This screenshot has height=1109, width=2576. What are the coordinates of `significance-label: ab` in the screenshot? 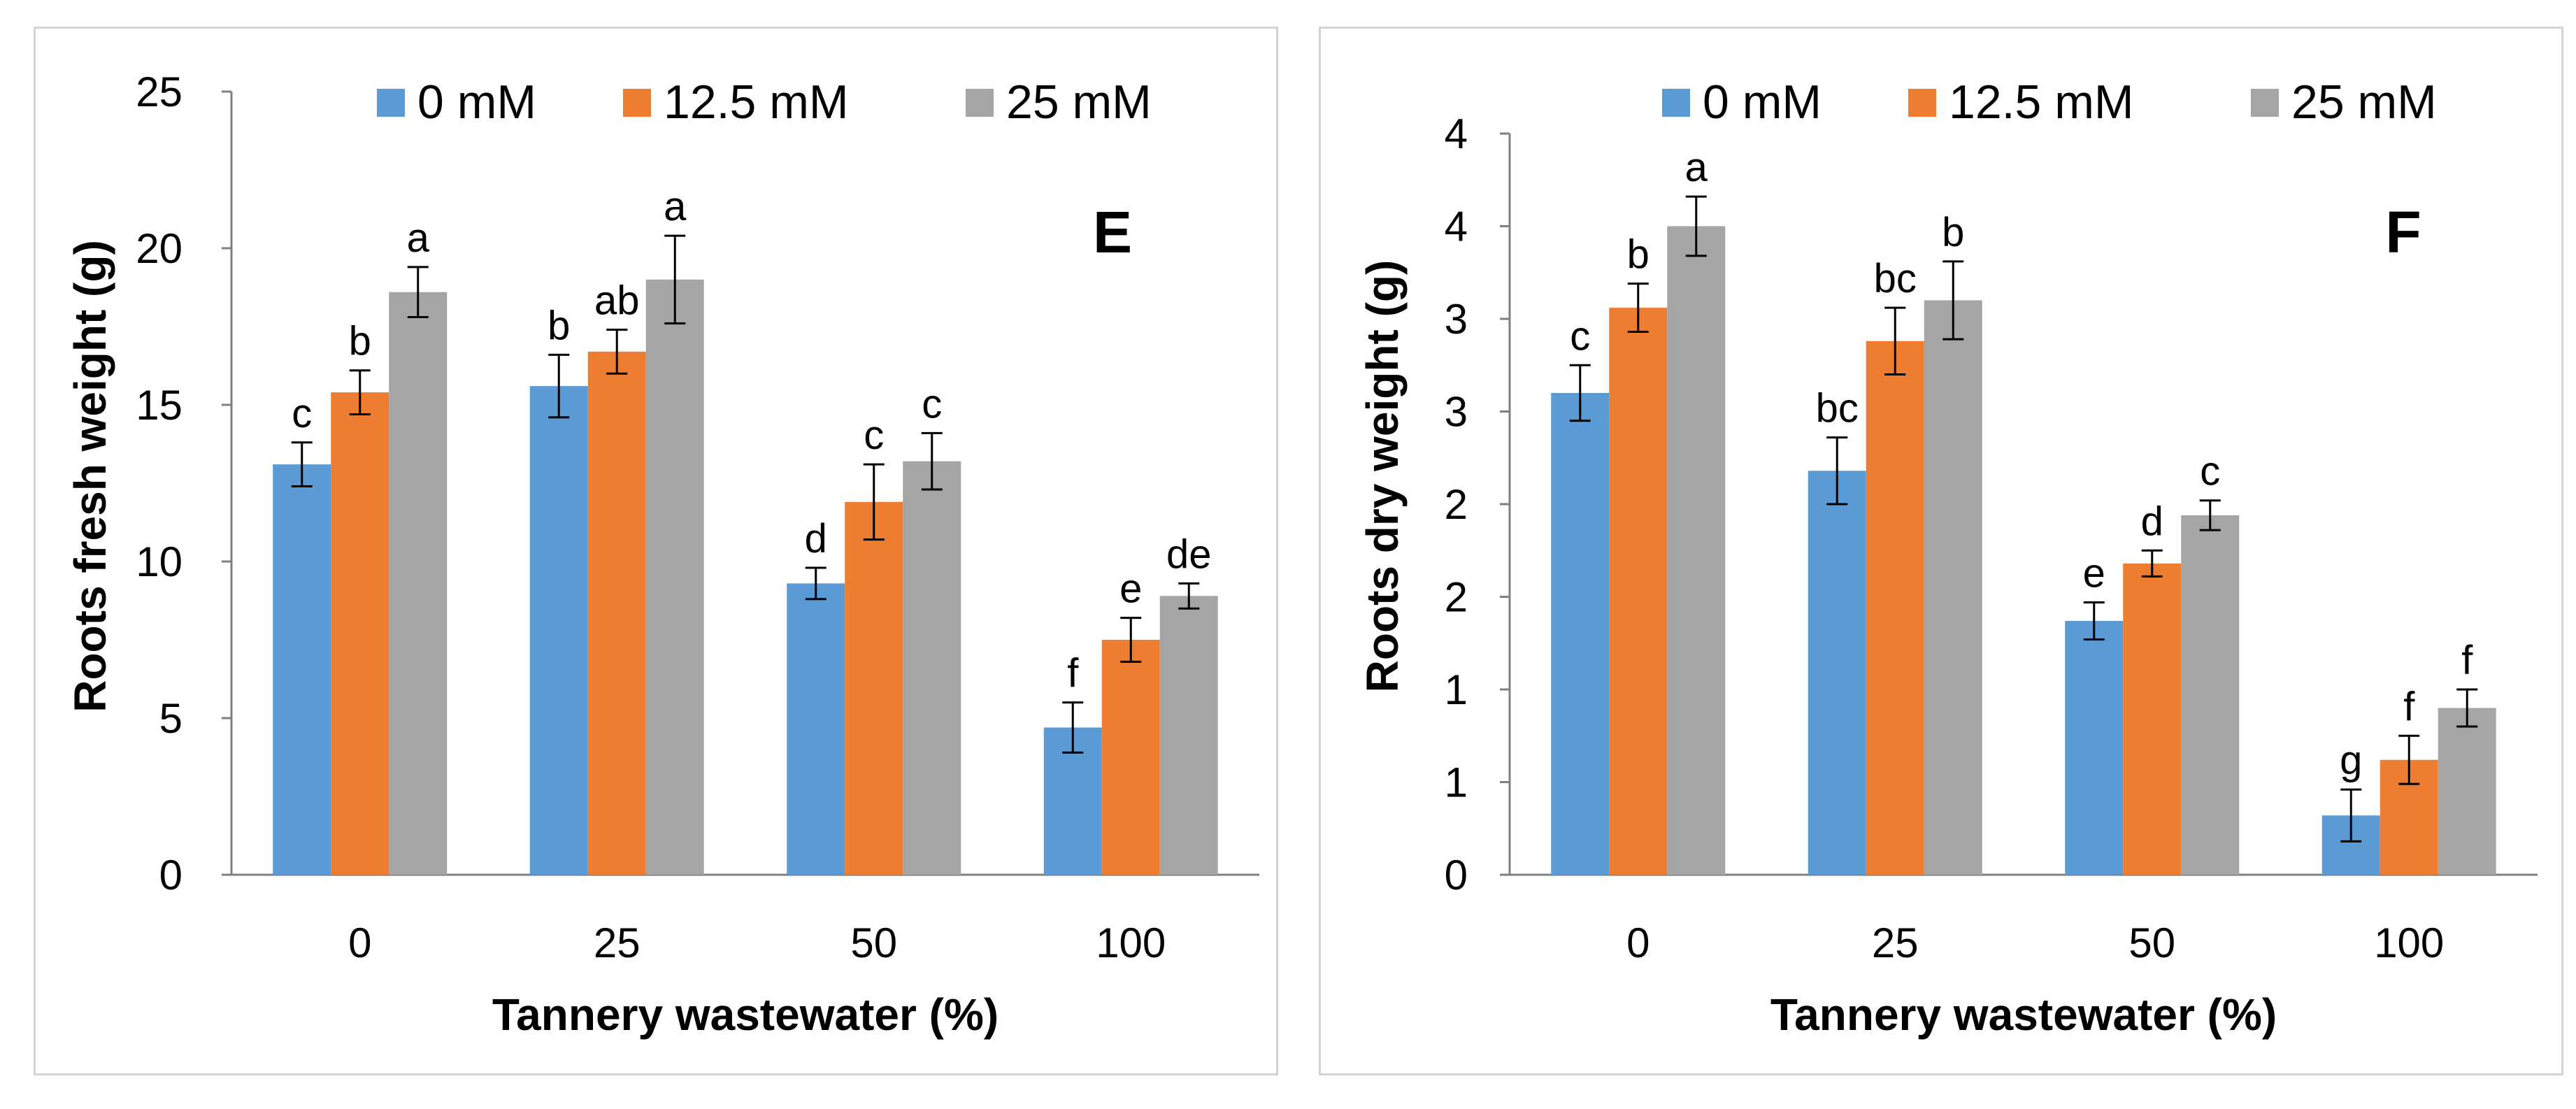 It's located at (617, 300).